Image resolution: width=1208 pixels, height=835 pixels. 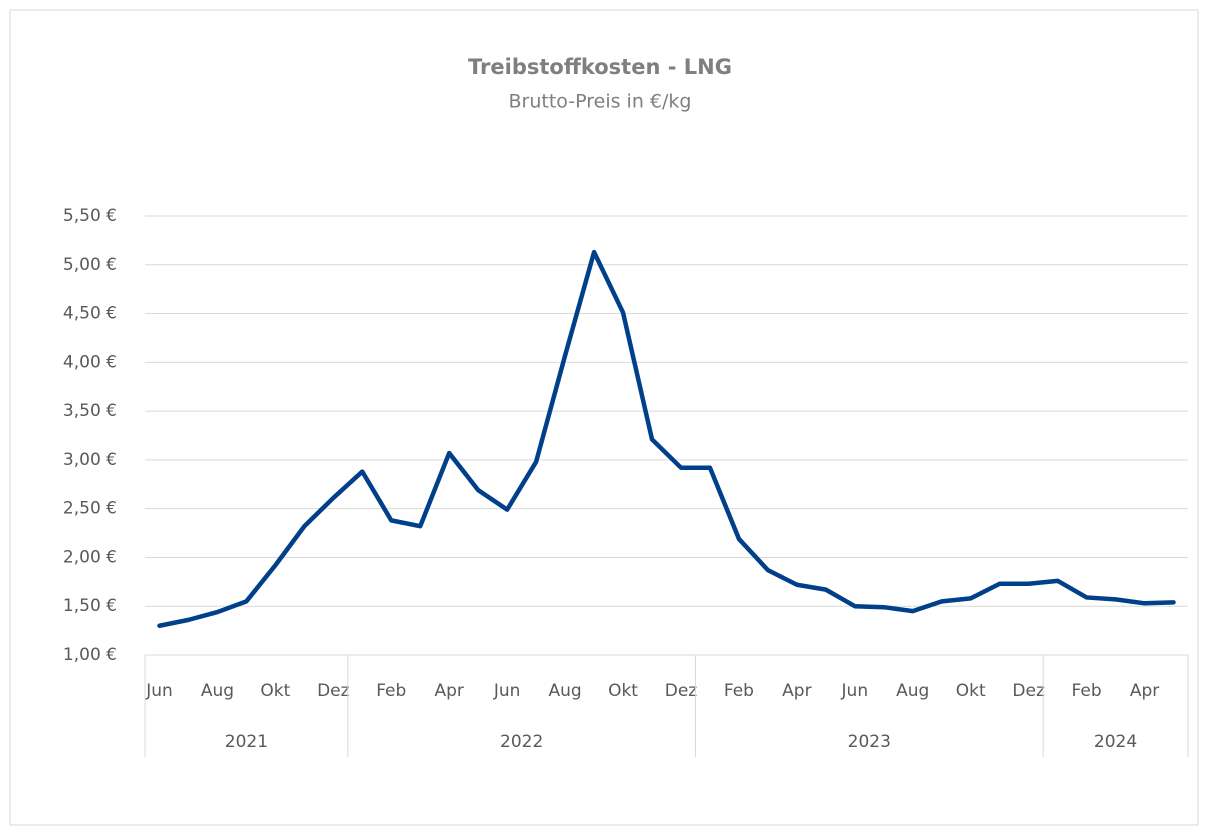 I want to click on x-group-label: 2021, so click(x=246, y=742).